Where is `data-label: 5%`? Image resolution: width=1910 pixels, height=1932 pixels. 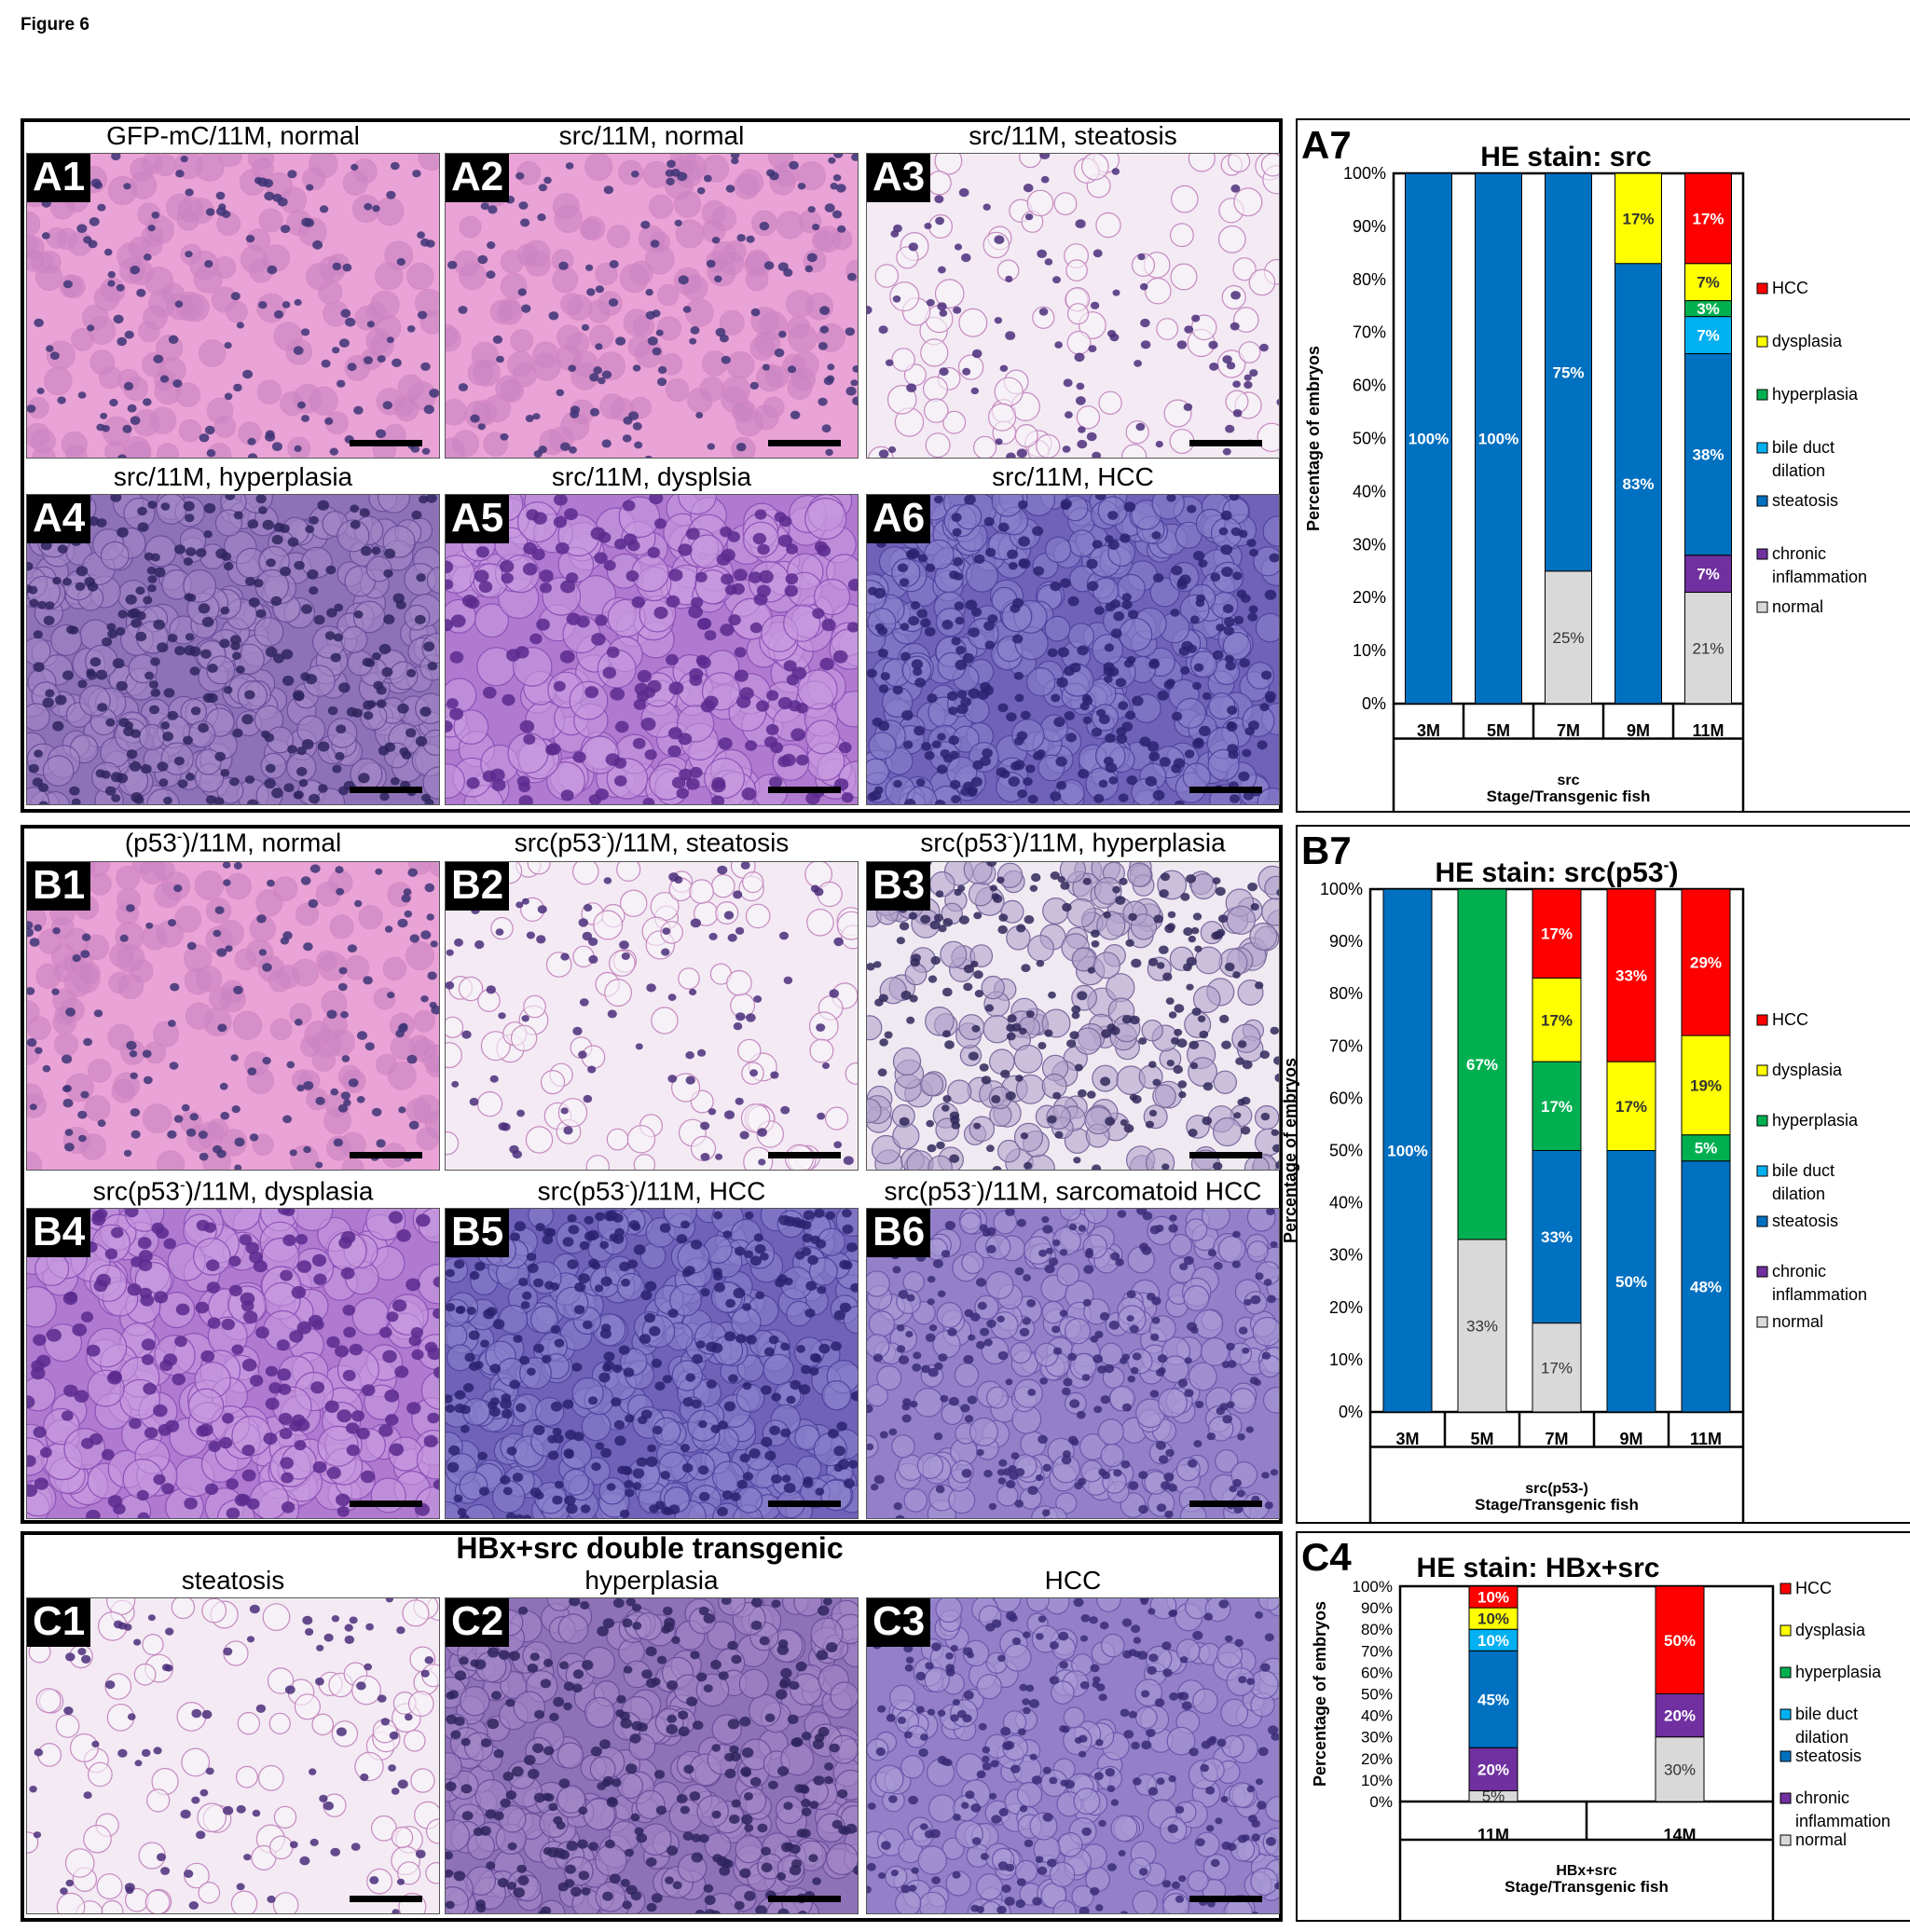
data-label: 5% is located at coordinates (1706, 1149).